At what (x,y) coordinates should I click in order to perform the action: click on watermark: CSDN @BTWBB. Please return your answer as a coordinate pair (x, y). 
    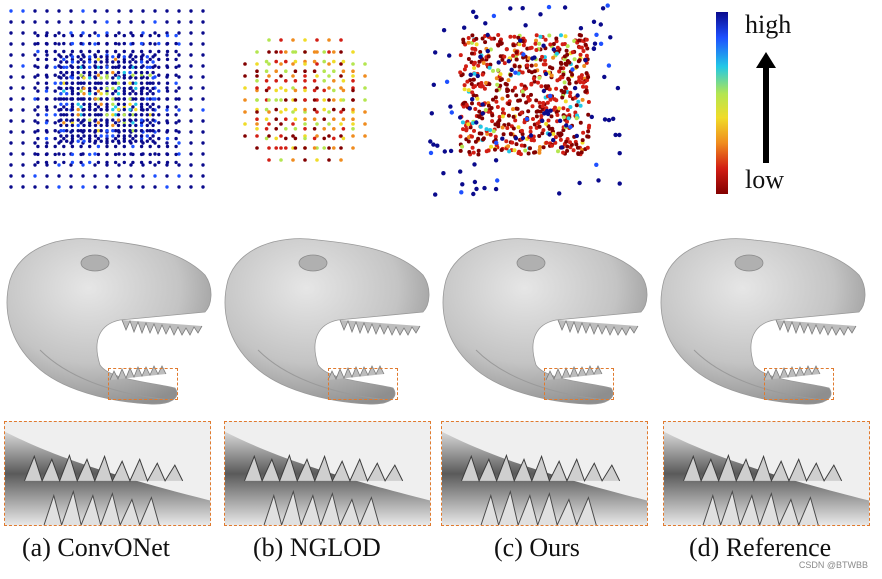
    Looking at the image, I should click on (833, 565).